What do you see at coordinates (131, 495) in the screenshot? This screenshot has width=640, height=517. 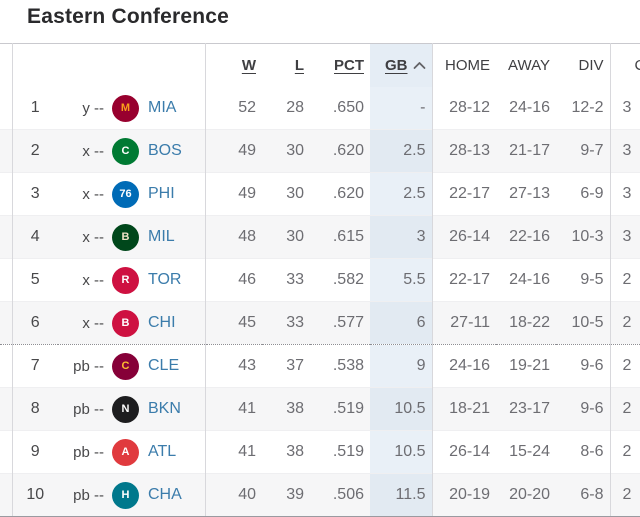 I see `team-cell: pb -- H CHA` at bounding box center [131, 495].